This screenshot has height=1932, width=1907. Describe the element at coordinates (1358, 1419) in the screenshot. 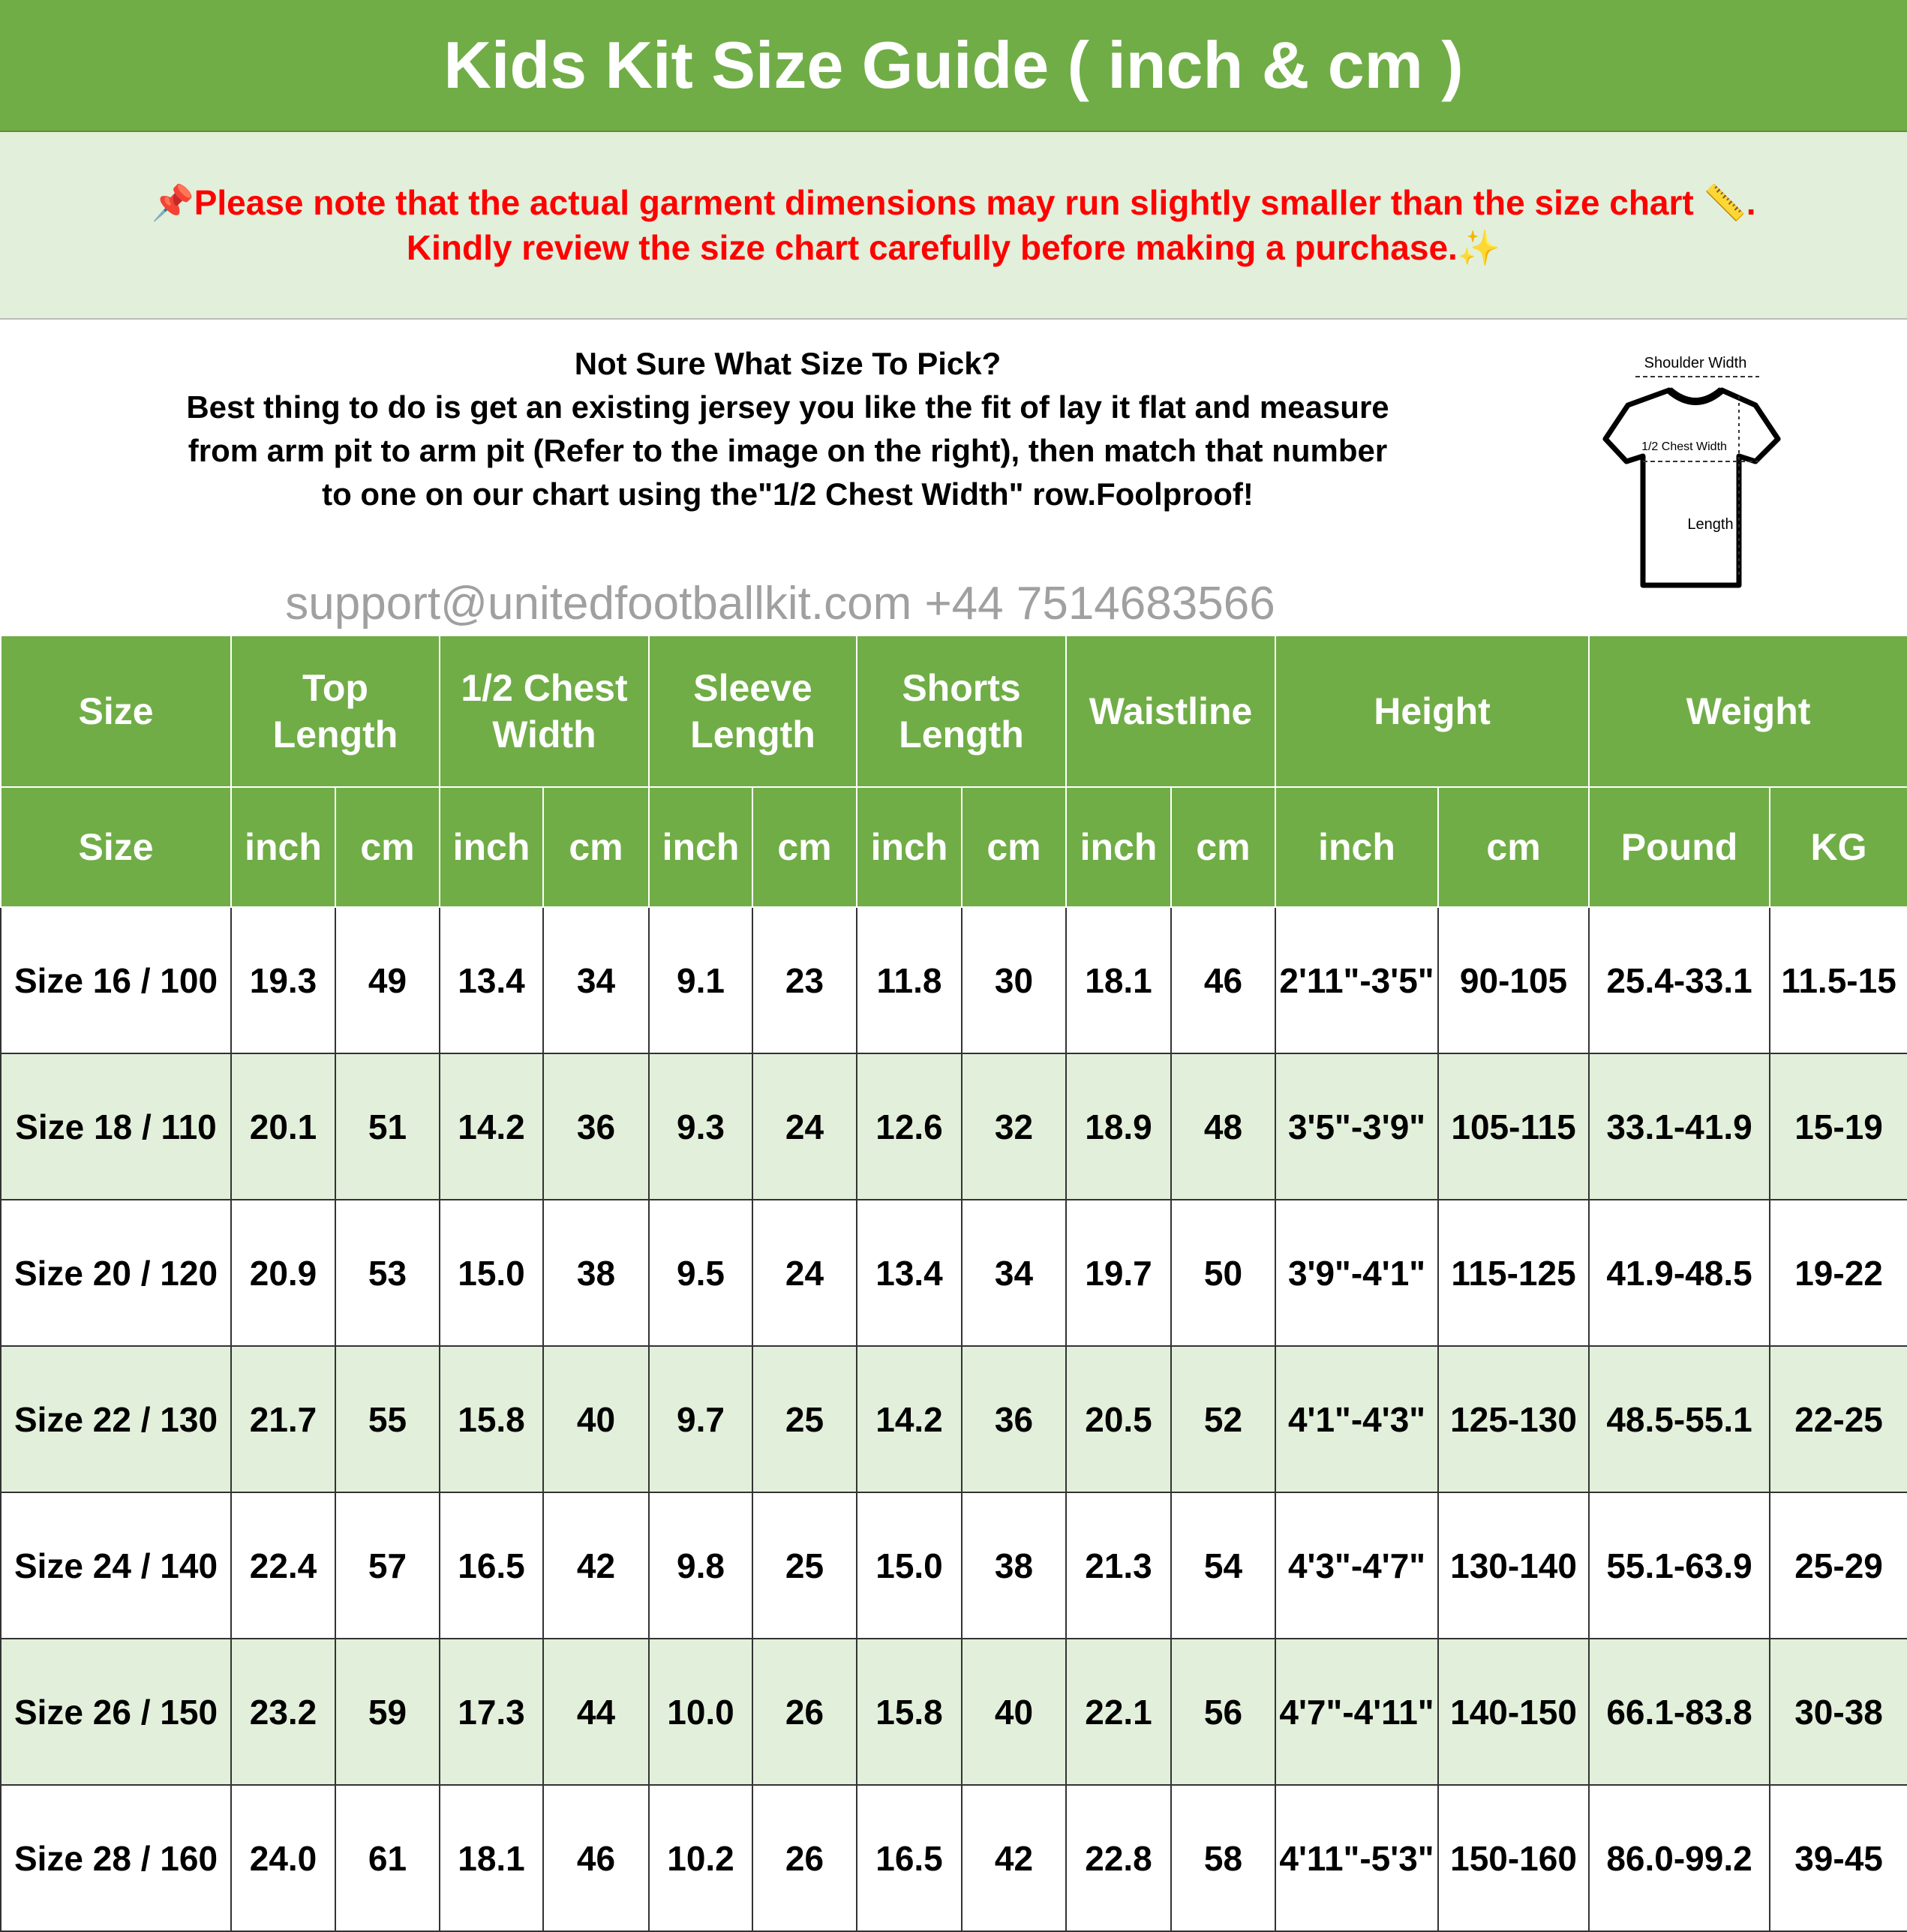

I see `value-cell: 4'1"-4'3"` at that location.